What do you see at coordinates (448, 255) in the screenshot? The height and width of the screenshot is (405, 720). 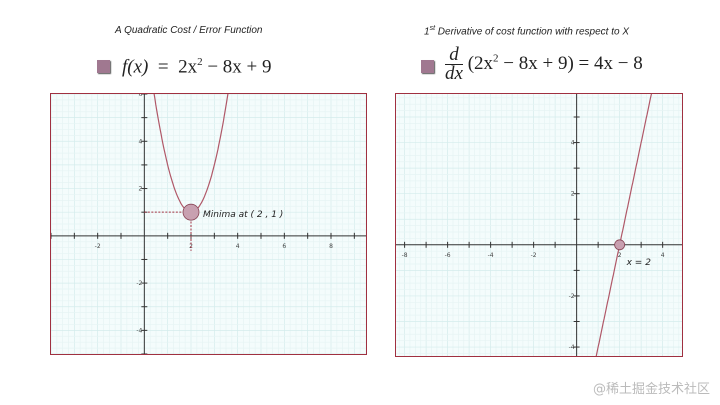 I see `x-tick-label: -6` at bounding box center [448, 255].